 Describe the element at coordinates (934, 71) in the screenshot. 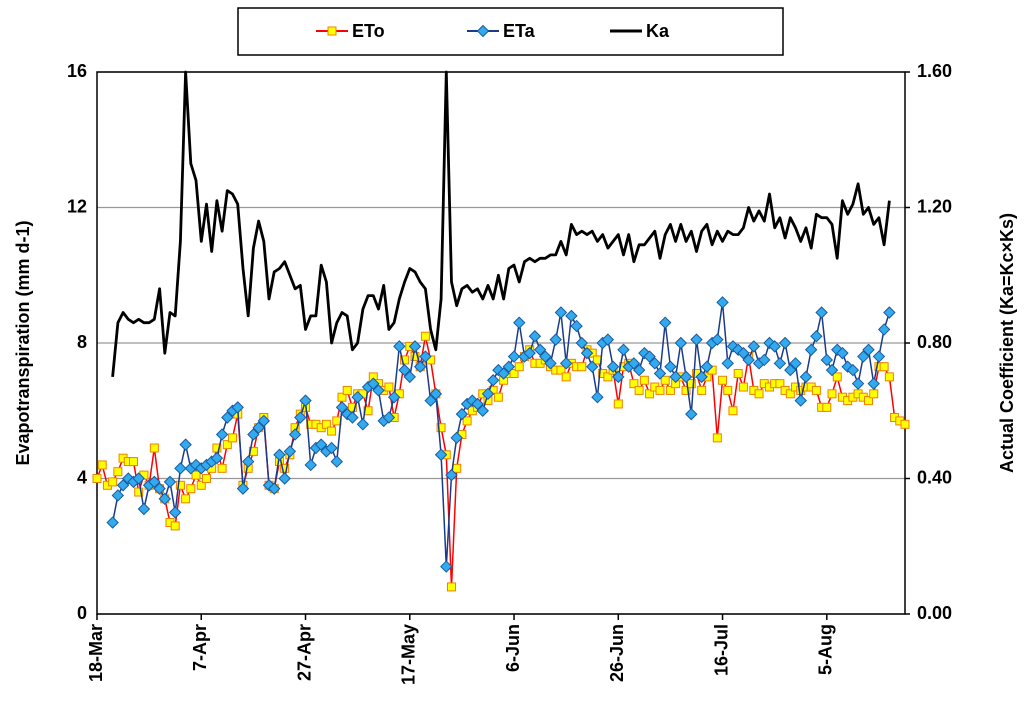

I see `y2-tick-label: 1.60` at that location.